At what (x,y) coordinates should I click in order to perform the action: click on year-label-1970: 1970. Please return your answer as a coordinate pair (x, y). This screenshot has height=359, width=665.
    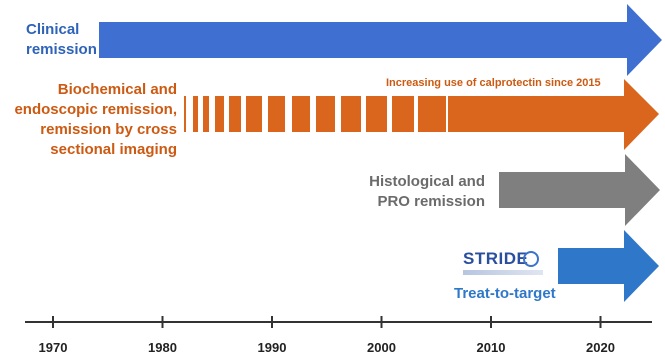
    Looking at the image, I should click on (53, 347).